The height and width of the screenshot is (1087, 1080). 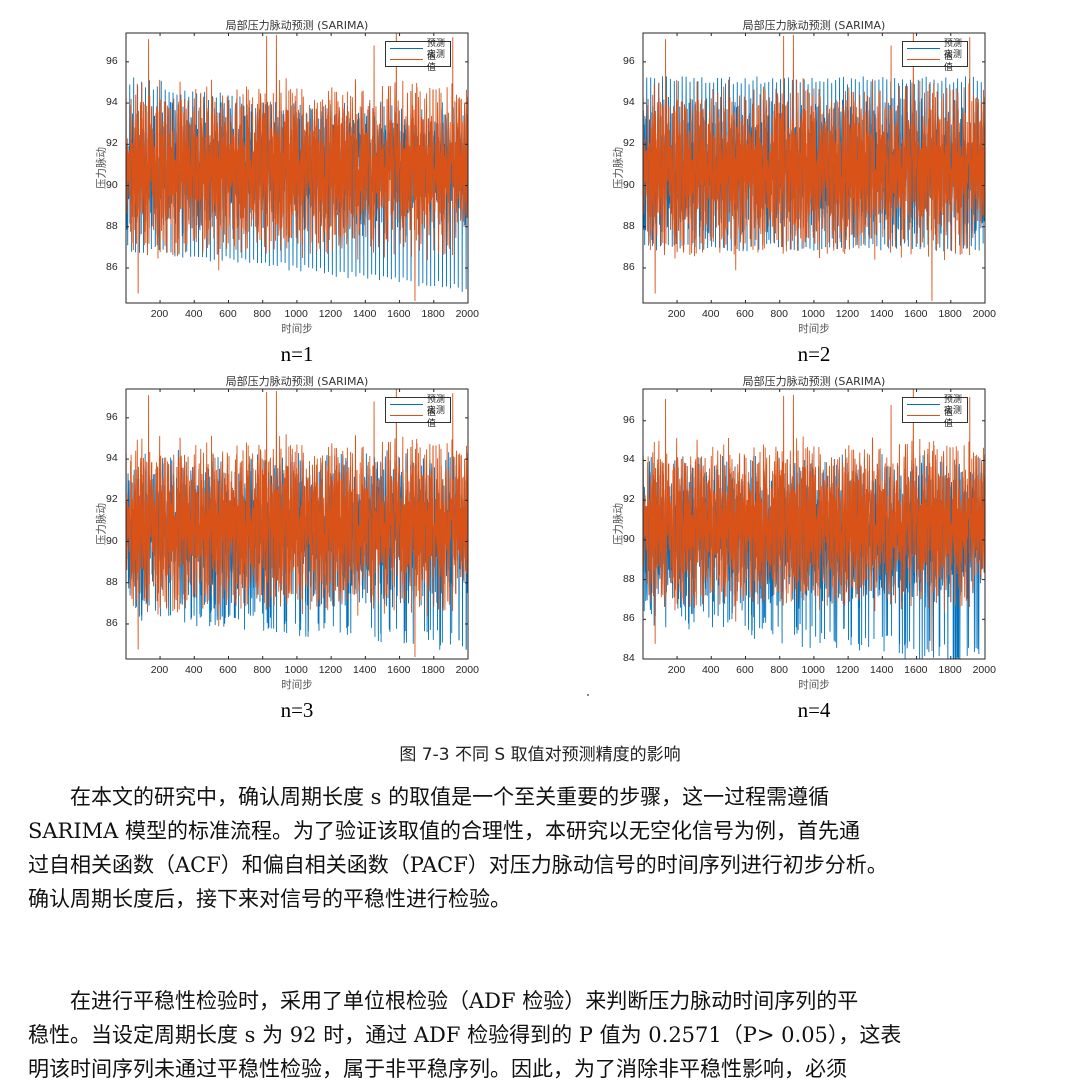 I want to click on y-tick-label: 84, so click(x=629, y=658).